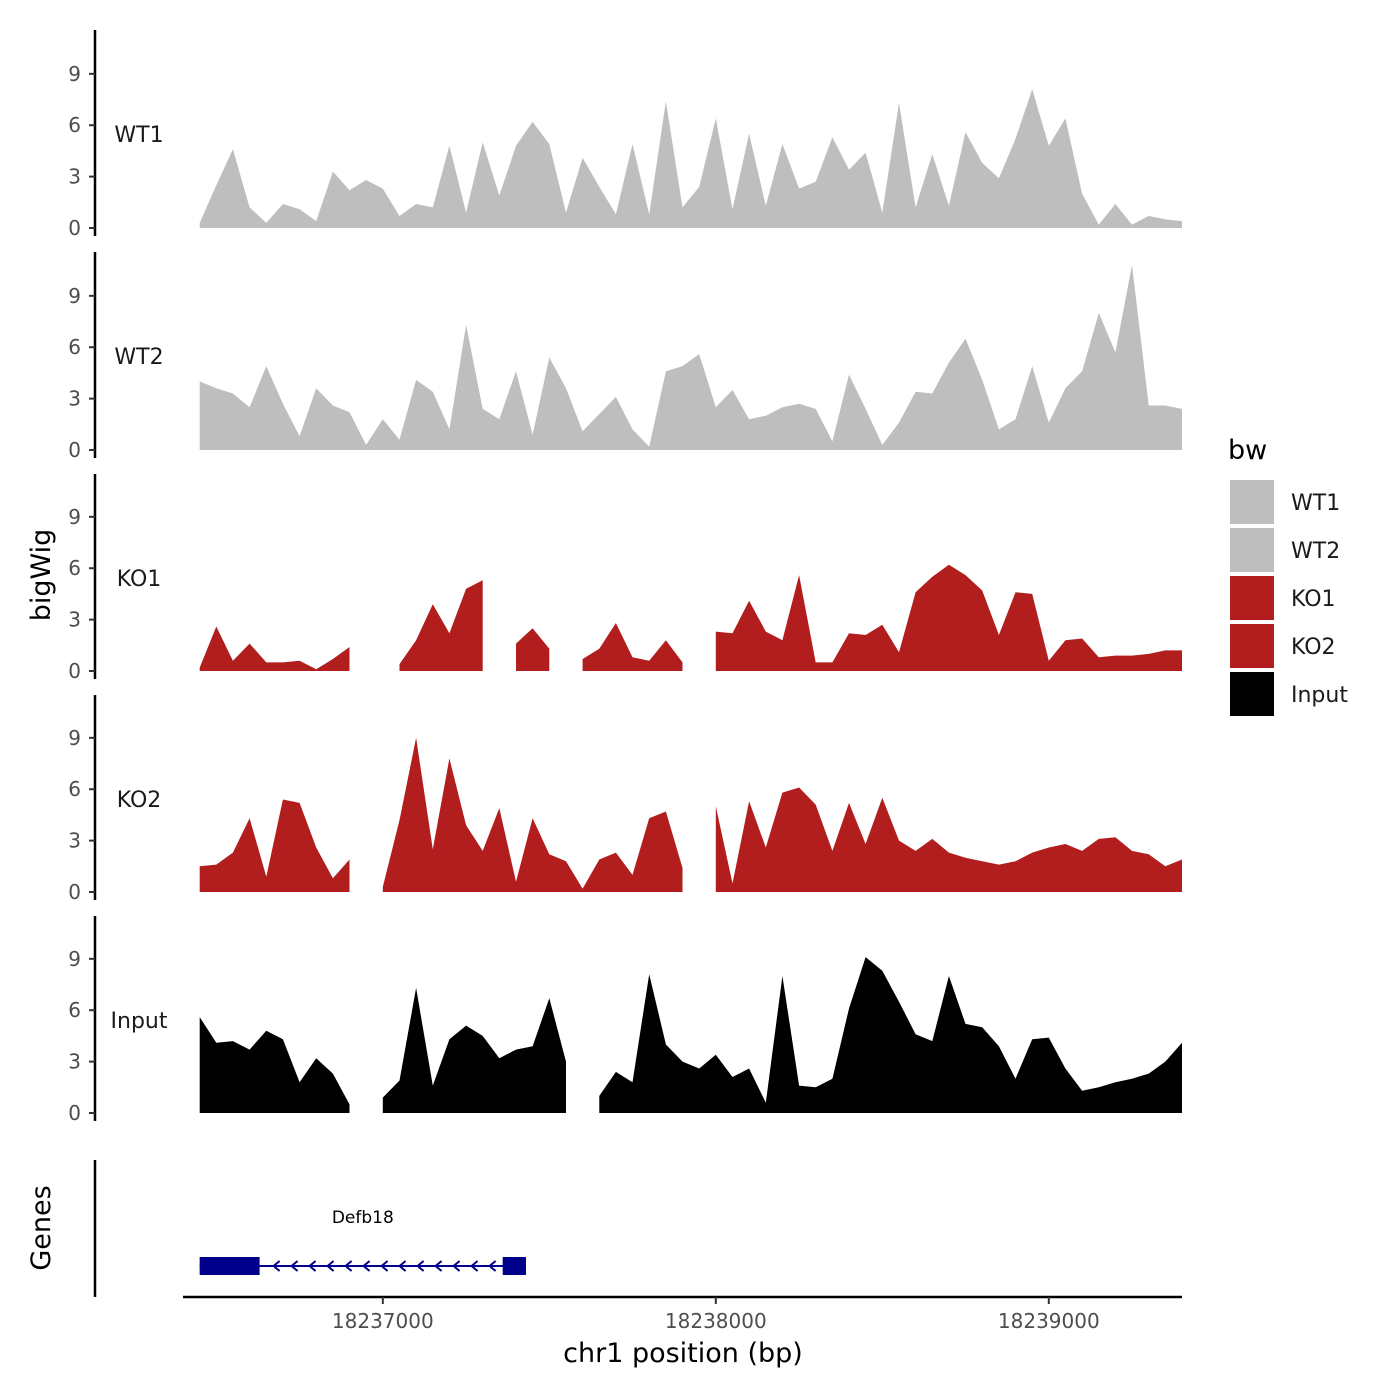 The image size is (1400, 1400). What do you see at coordinates (363, 1218) in the screenshot?
I see `gene-label: Defb18` at bounding box center [363, 1218].